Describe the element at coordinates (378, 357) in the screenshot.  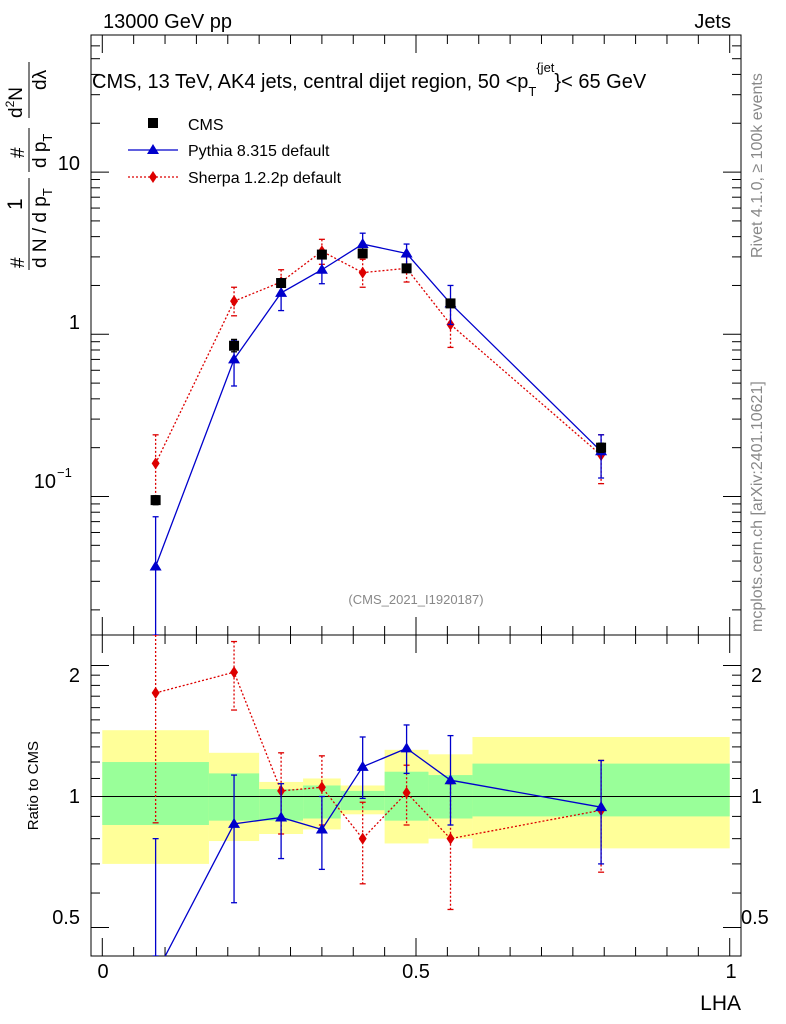
I see `main-sherpa-line` at that location.